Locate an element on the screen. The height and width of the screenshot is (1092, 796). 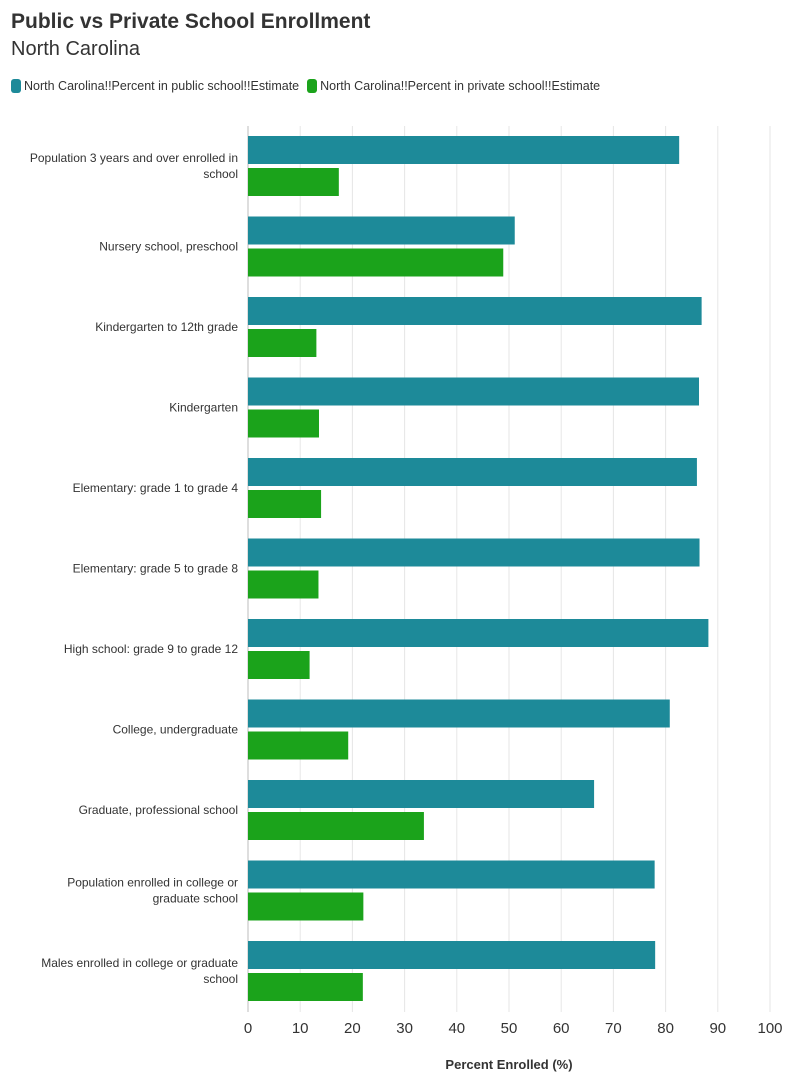
category-label-1: Nursery school, preschool is located at coordinates (168, 247).